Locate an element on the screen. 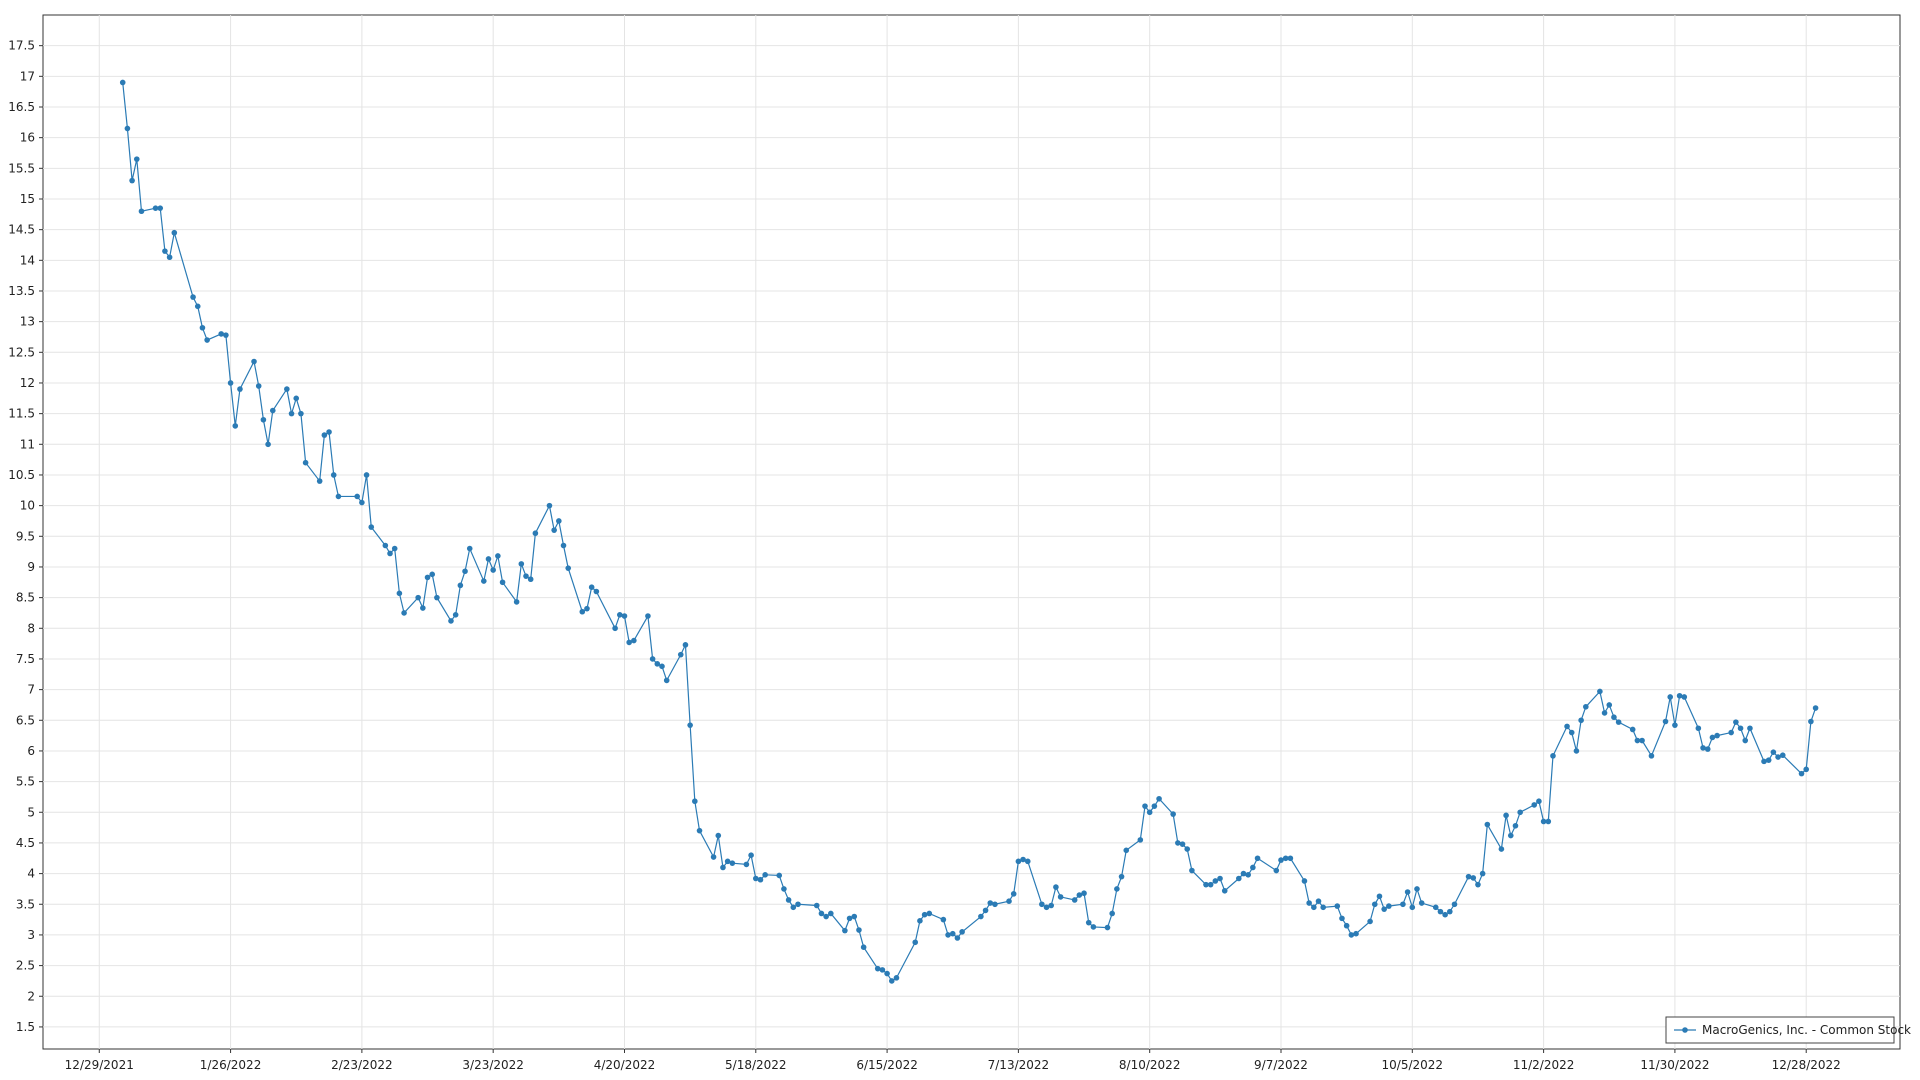 The image size is (1920, 1080). y-tick-label: 9.5 is located at coordinates (25, 536).